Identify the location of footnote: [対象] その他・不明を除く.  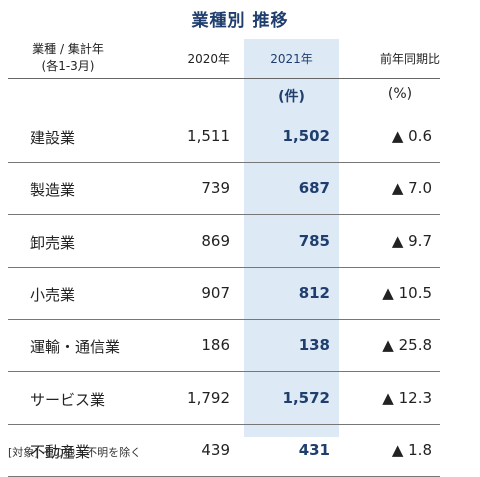
(75, 452).